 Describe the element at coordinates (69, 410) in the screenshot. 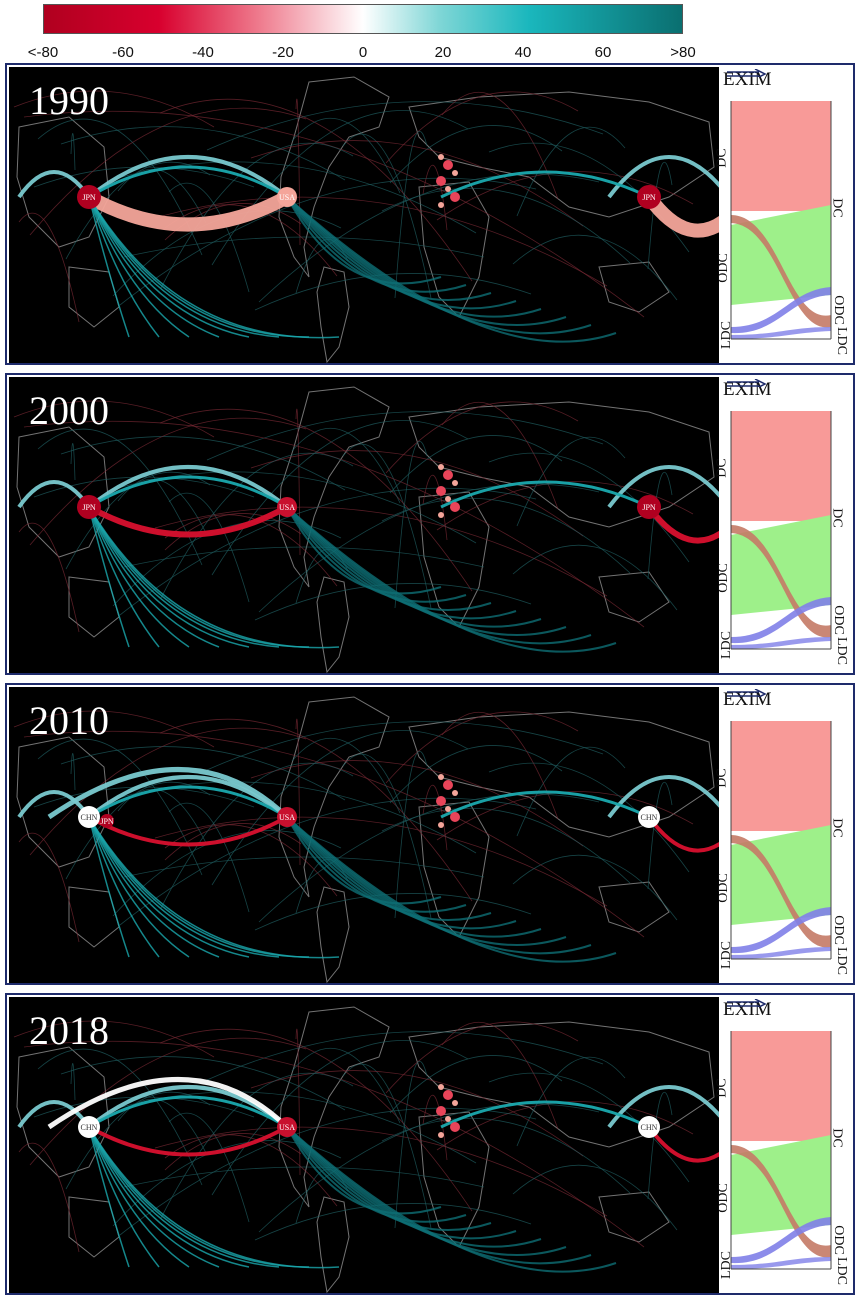

I see `year-label: 2000` at that location.